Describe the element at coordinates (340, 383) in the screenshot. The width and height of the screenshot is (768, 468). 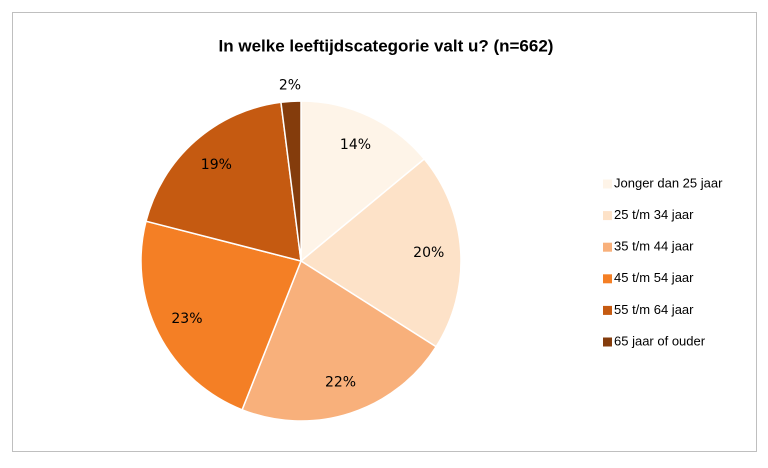
I see `data-label: 22%` at that location.